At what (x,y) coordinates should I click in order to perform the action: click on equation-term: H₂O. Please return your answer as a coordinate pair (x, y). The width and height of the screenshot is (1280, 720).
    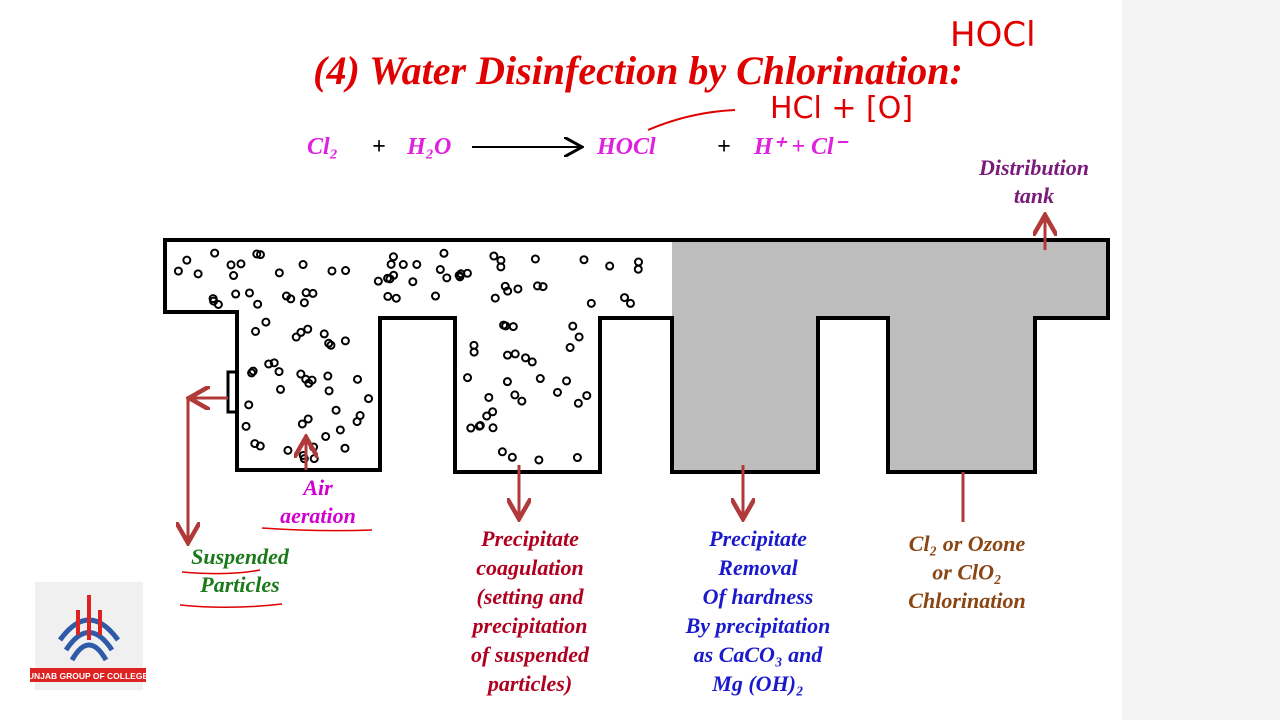
    Looking at the image, I should click on (428, 147).